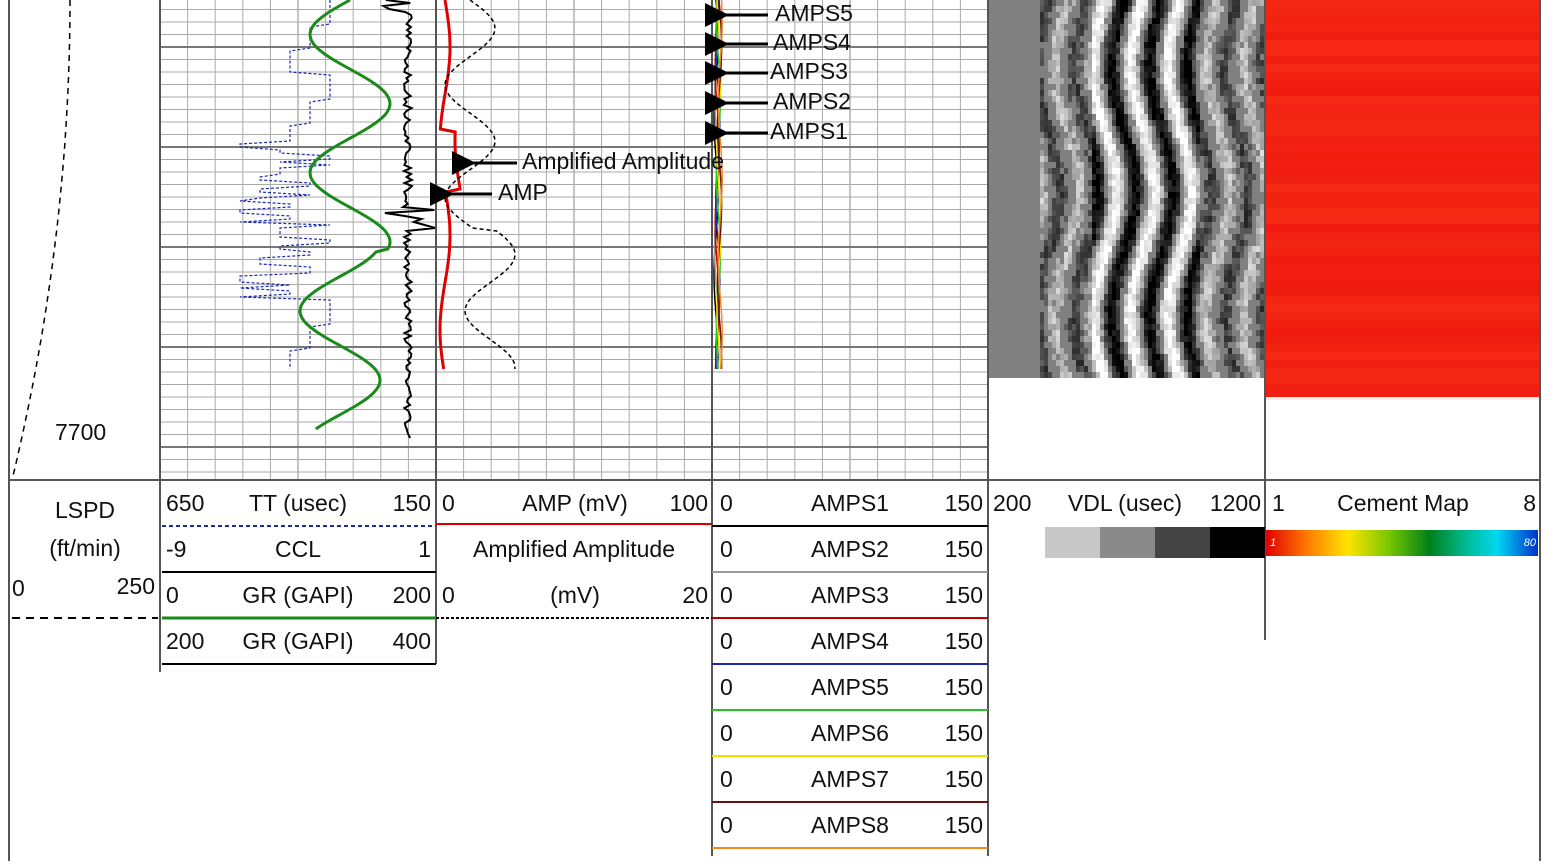 Image resolution: width=1554 pixels, height=866 pixels. Describe the element at coordinates (185, 503) in the screenshot. I see `scale-min: 650` at that location.